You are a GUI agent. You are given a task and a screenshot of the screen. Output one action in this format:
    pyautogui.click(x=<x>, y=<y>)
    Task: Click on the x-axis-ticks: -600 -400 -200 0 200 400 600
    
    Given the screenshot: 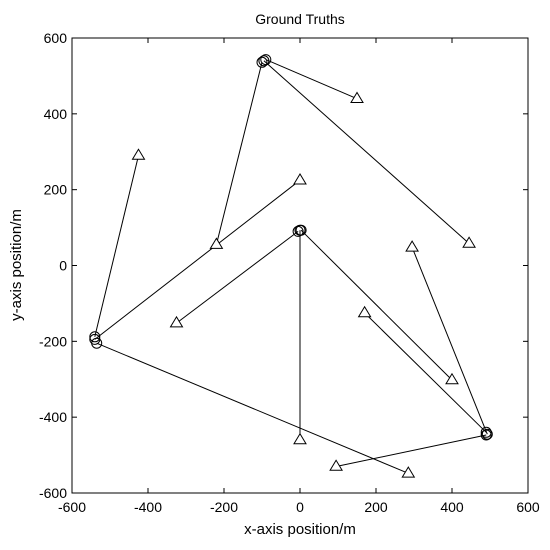 What is the action you would take?
    pyautogui.click(x=299, y=507)
    